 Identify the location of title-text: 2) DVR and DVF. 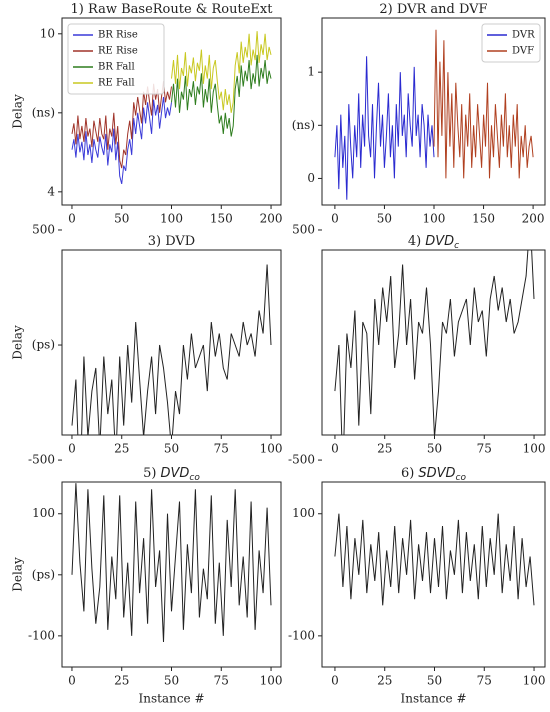
(433, 9).